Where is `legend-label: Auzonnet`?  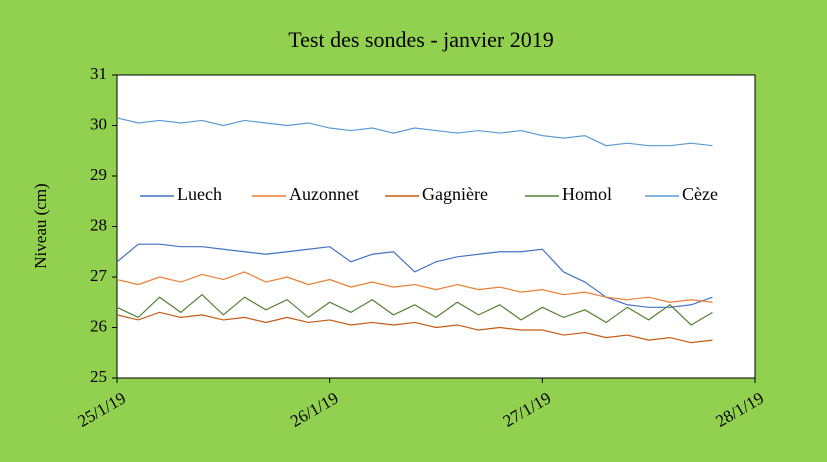 legend-label: Auzonnet is located at coordinates (324, 194).